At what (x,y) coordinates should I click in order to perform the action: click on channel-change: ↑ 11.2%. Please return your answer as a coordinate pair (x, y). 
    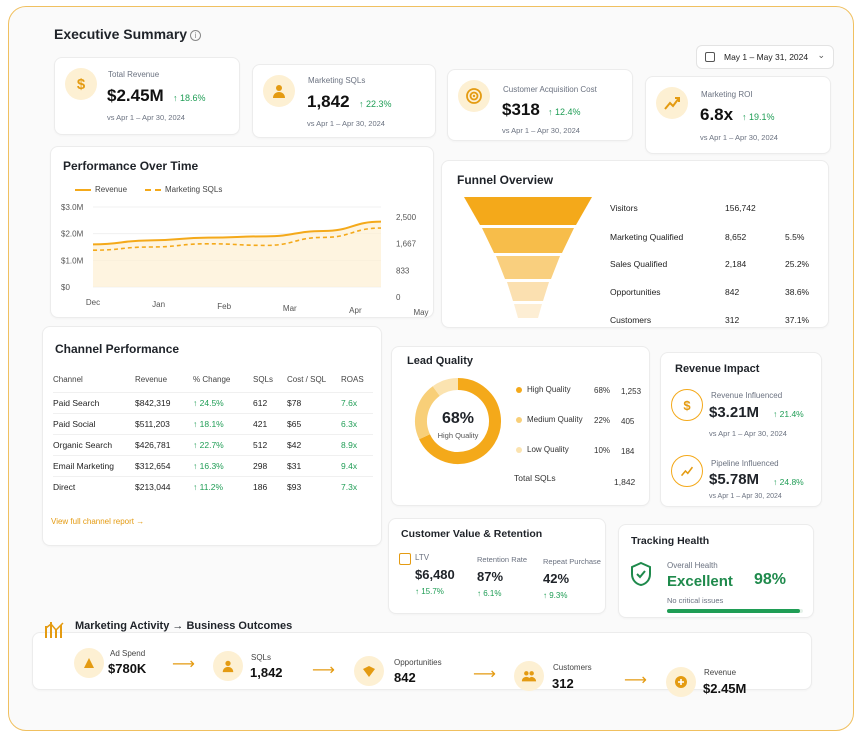
    Looking at the image, I should click on (223, 486).